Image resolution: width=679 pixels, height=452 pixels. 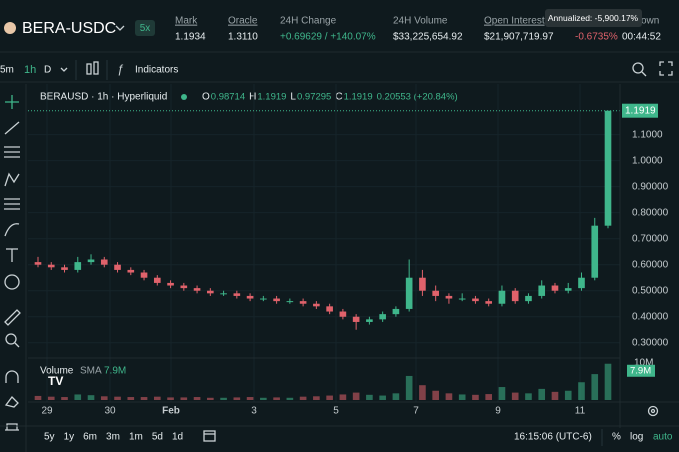 I want to click on x-tick-label: 3, so click(x=254, y=411).